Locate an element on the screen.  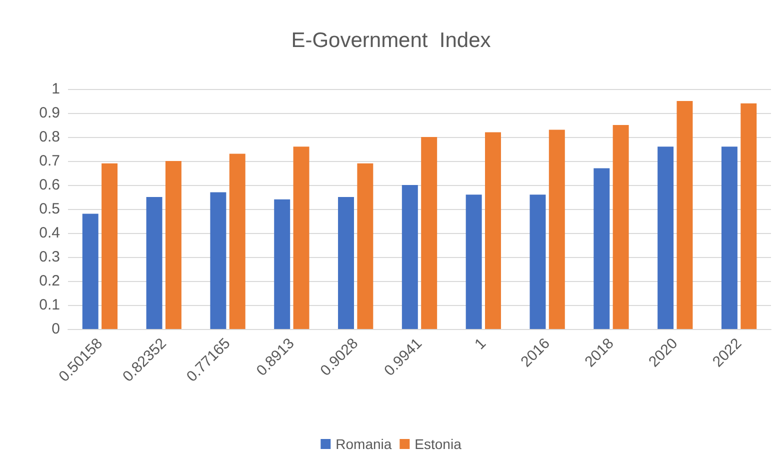
y-tick-label: 0.3 is located at coordinates (49, 257).